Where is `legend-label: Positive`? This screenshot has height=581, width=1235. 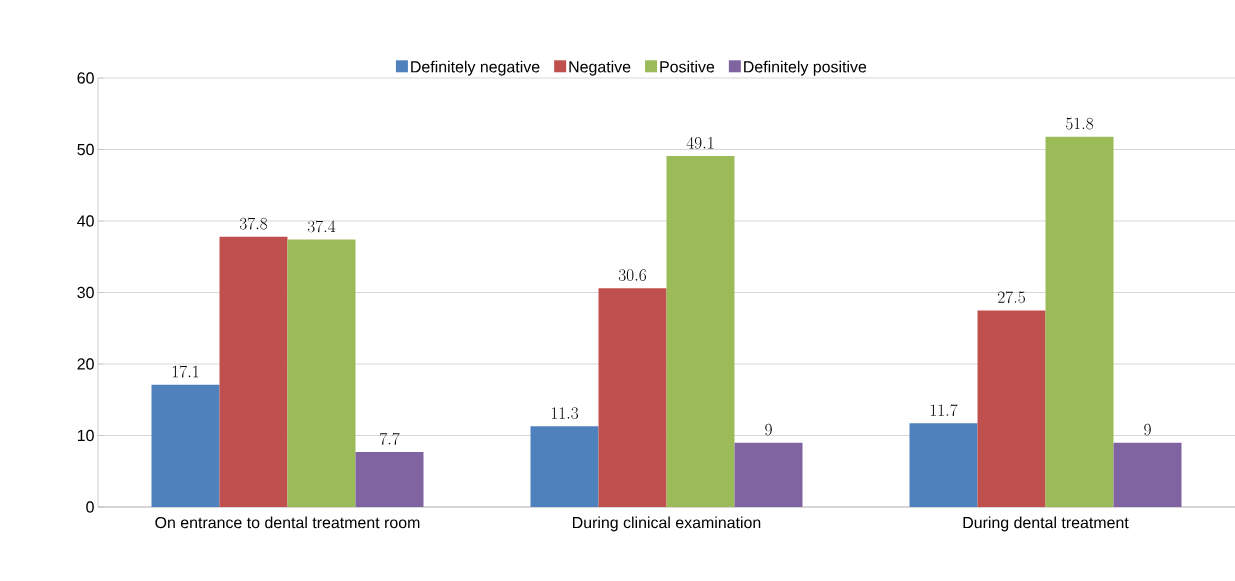
legend-label: Positive is located at coordinates (687, 66).